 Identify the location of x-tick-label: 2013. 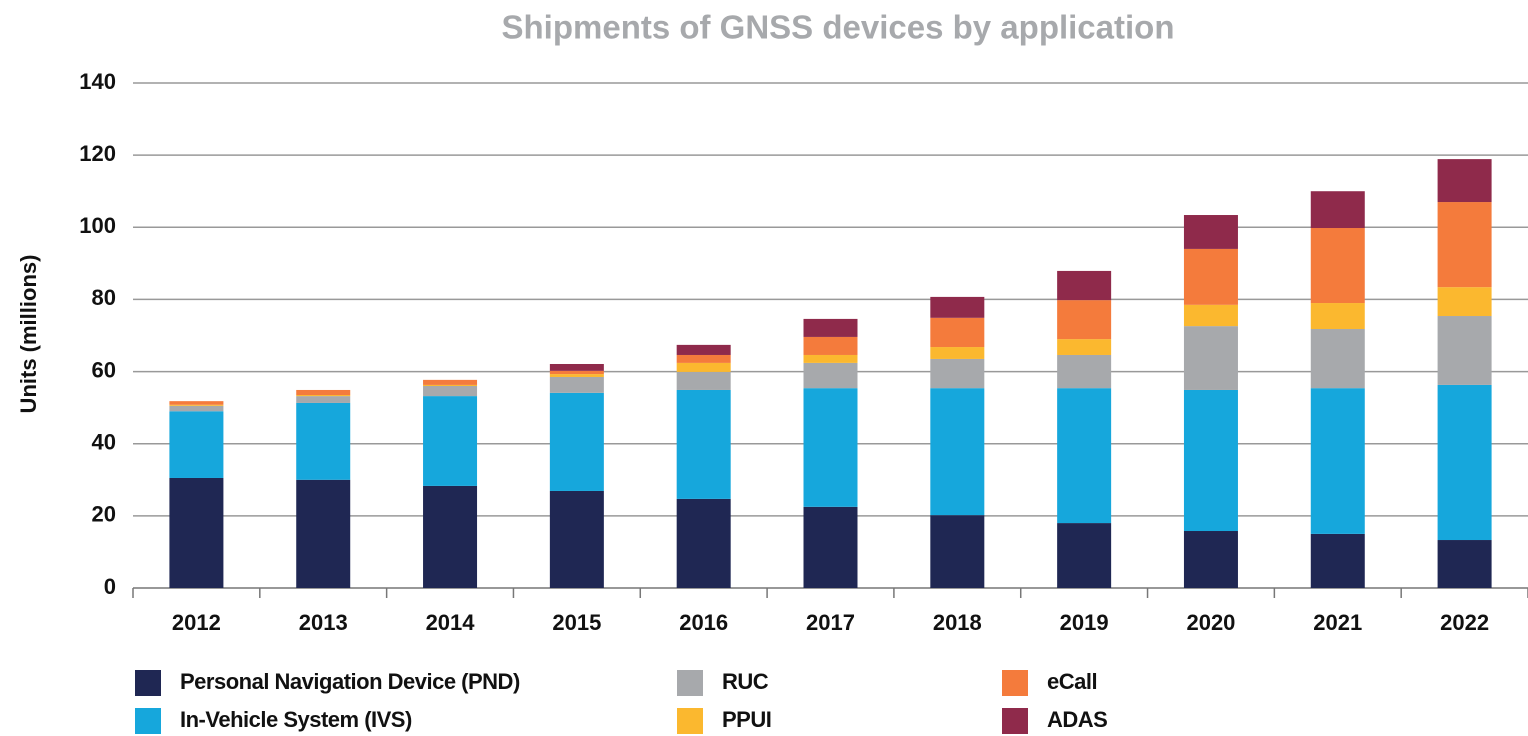
(323, 622).